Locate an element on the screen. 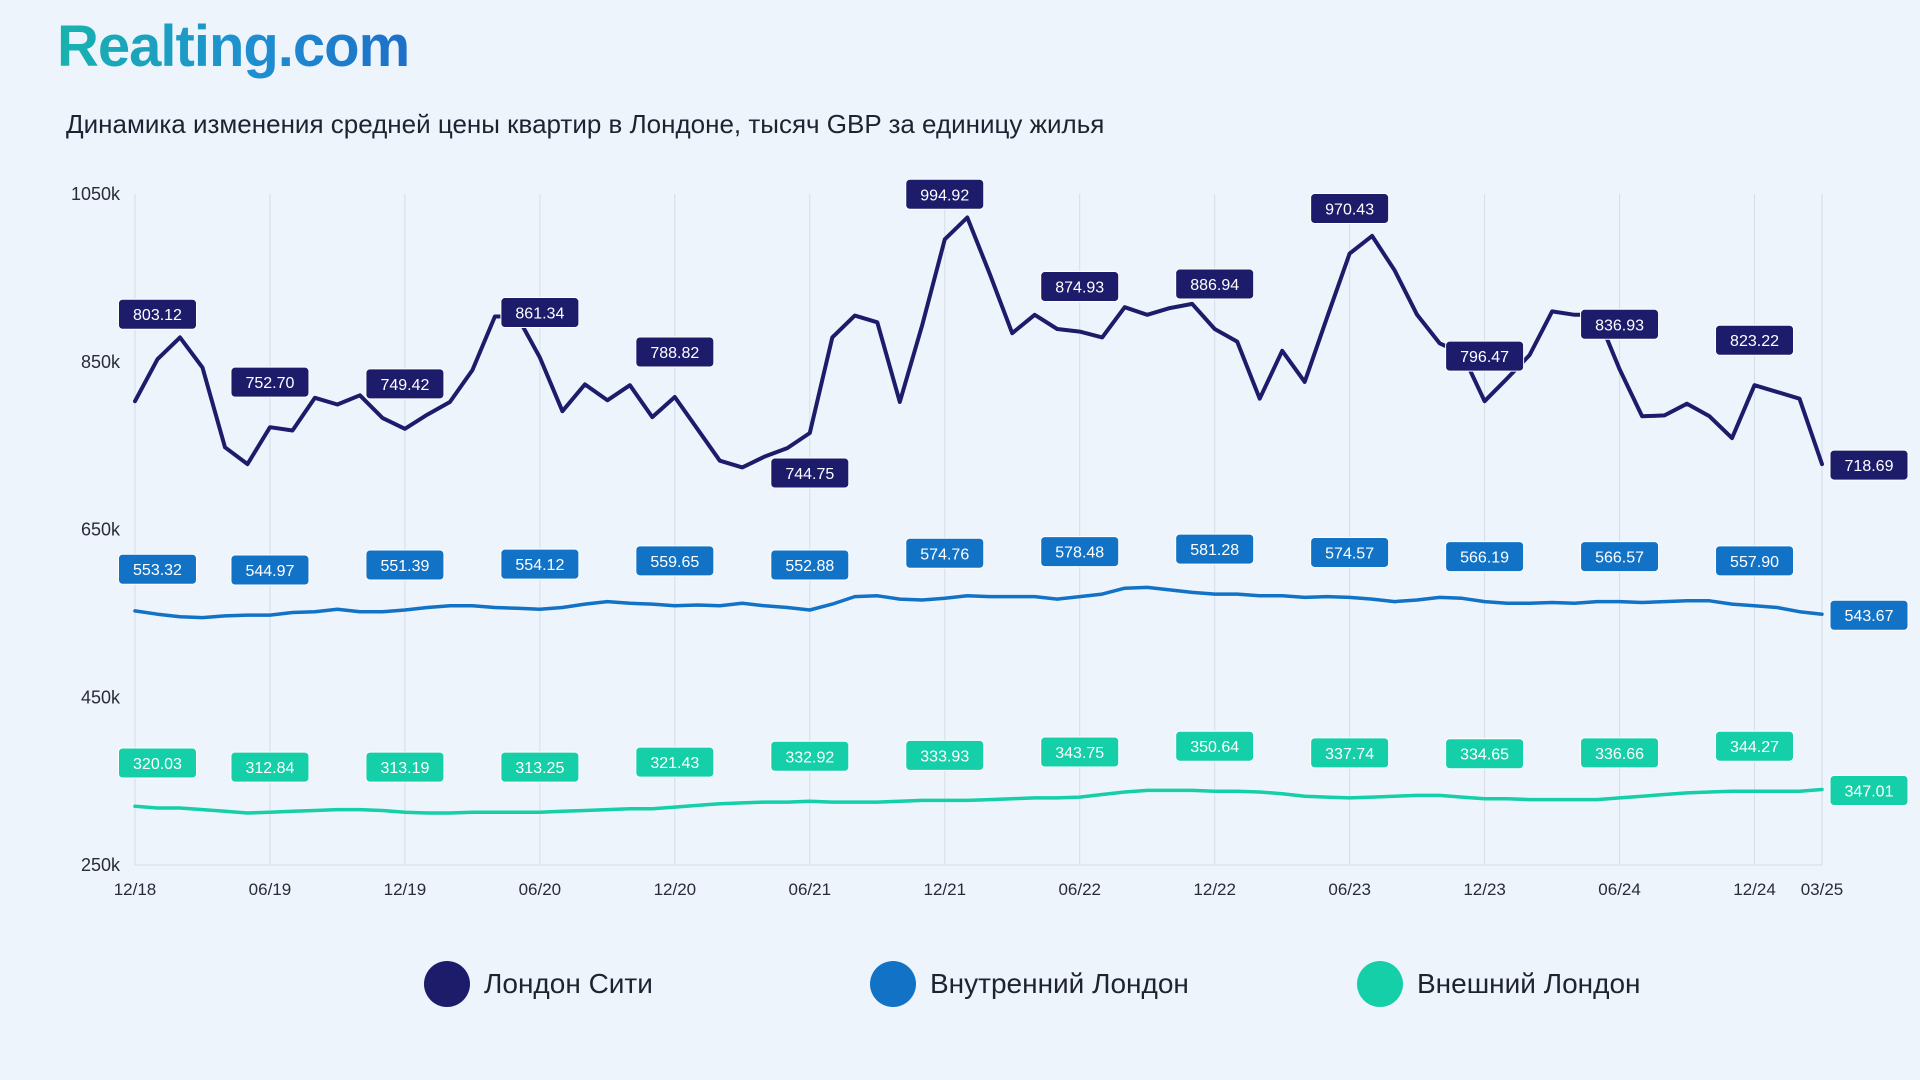 The height and width of the screenshot is (1080, 1920). data-label-city-36: 994.92 is located at coordinates (944, 195).